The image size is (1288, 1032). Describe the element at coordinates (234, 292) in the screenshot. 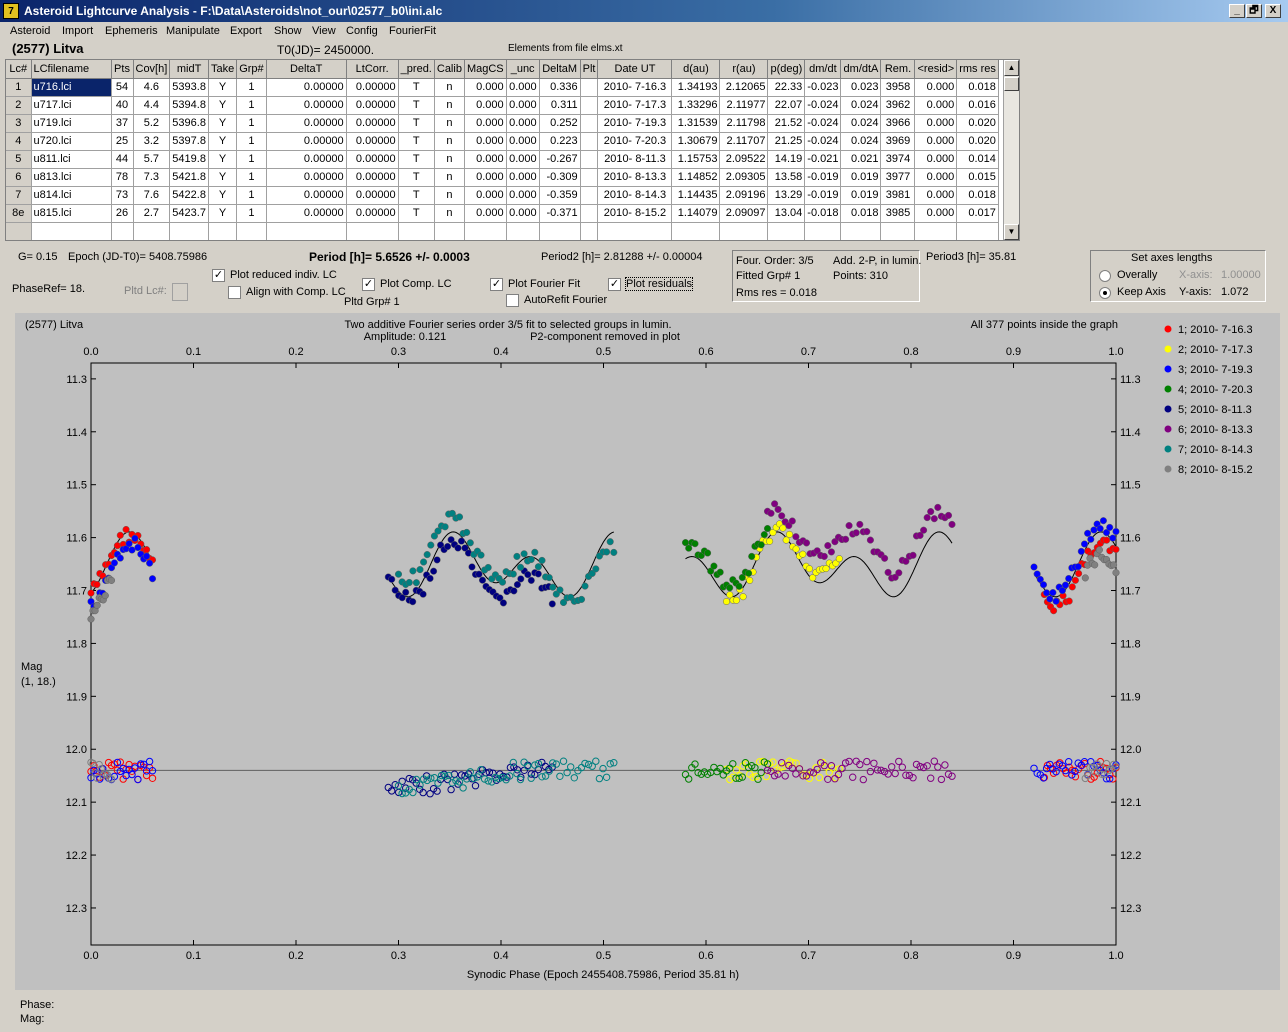

I see `align-comp-checkbox` at that location.